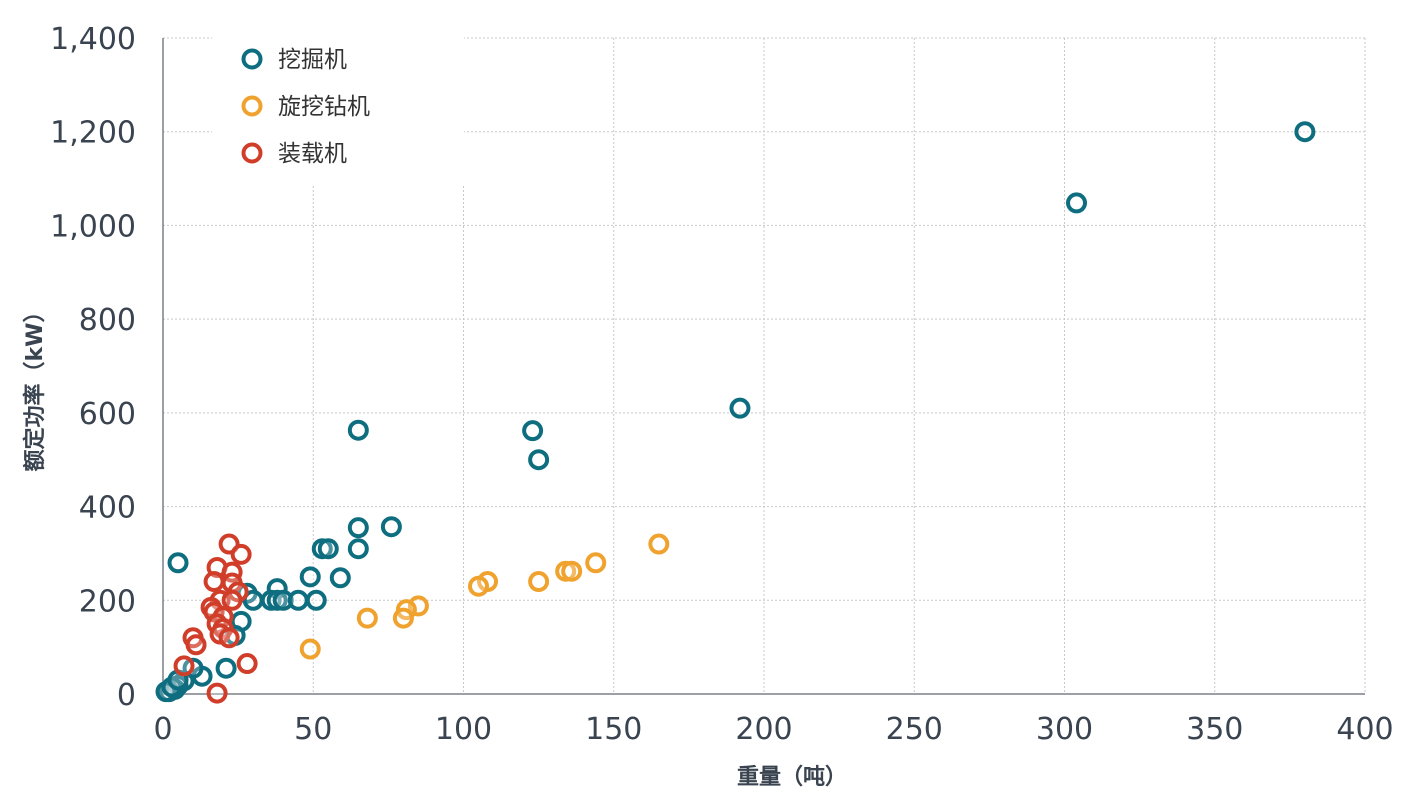 This screenshot has width=1418, height=808. What do you see at coordinates (312, 154) in the screenshot?
I see `legend-label: 装载机` at bounding box center [312, 154].